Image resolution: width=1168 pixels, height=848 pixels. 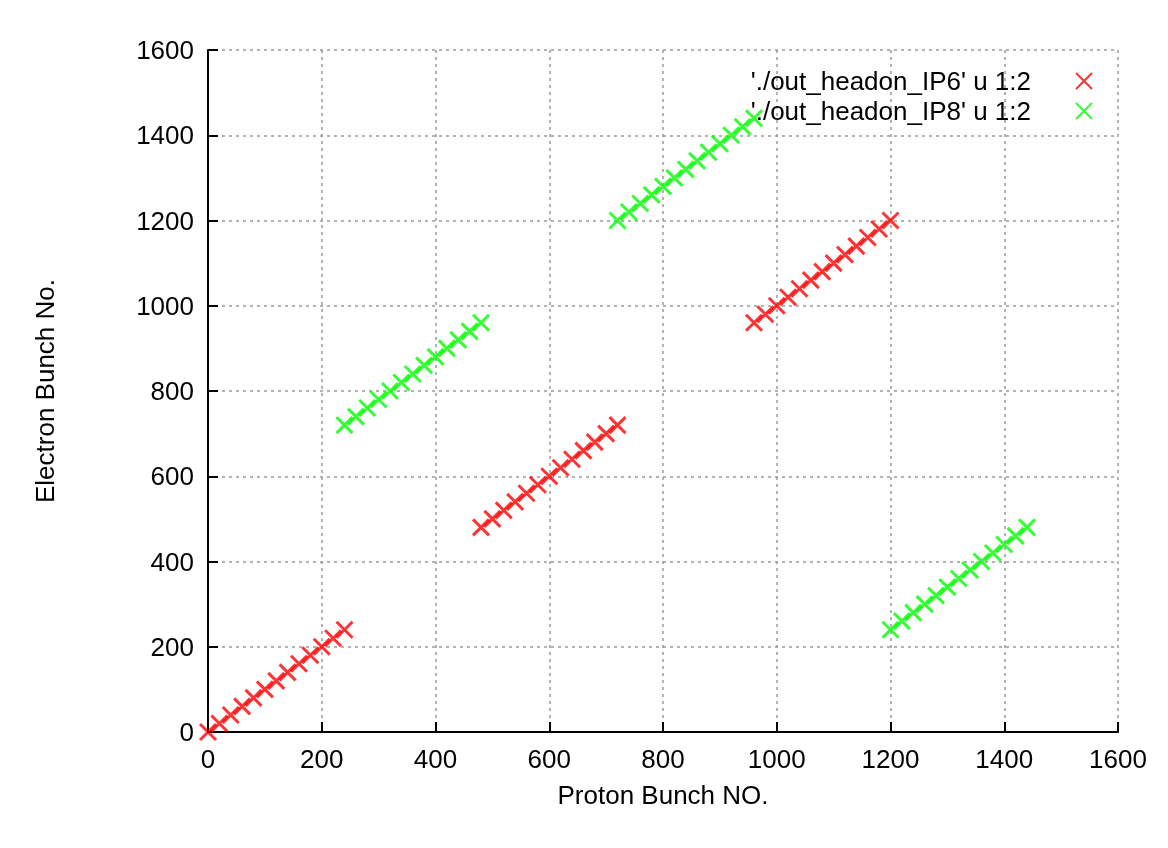 I want to click on x-tick-label: 1600, so click(x=1118, y=759).